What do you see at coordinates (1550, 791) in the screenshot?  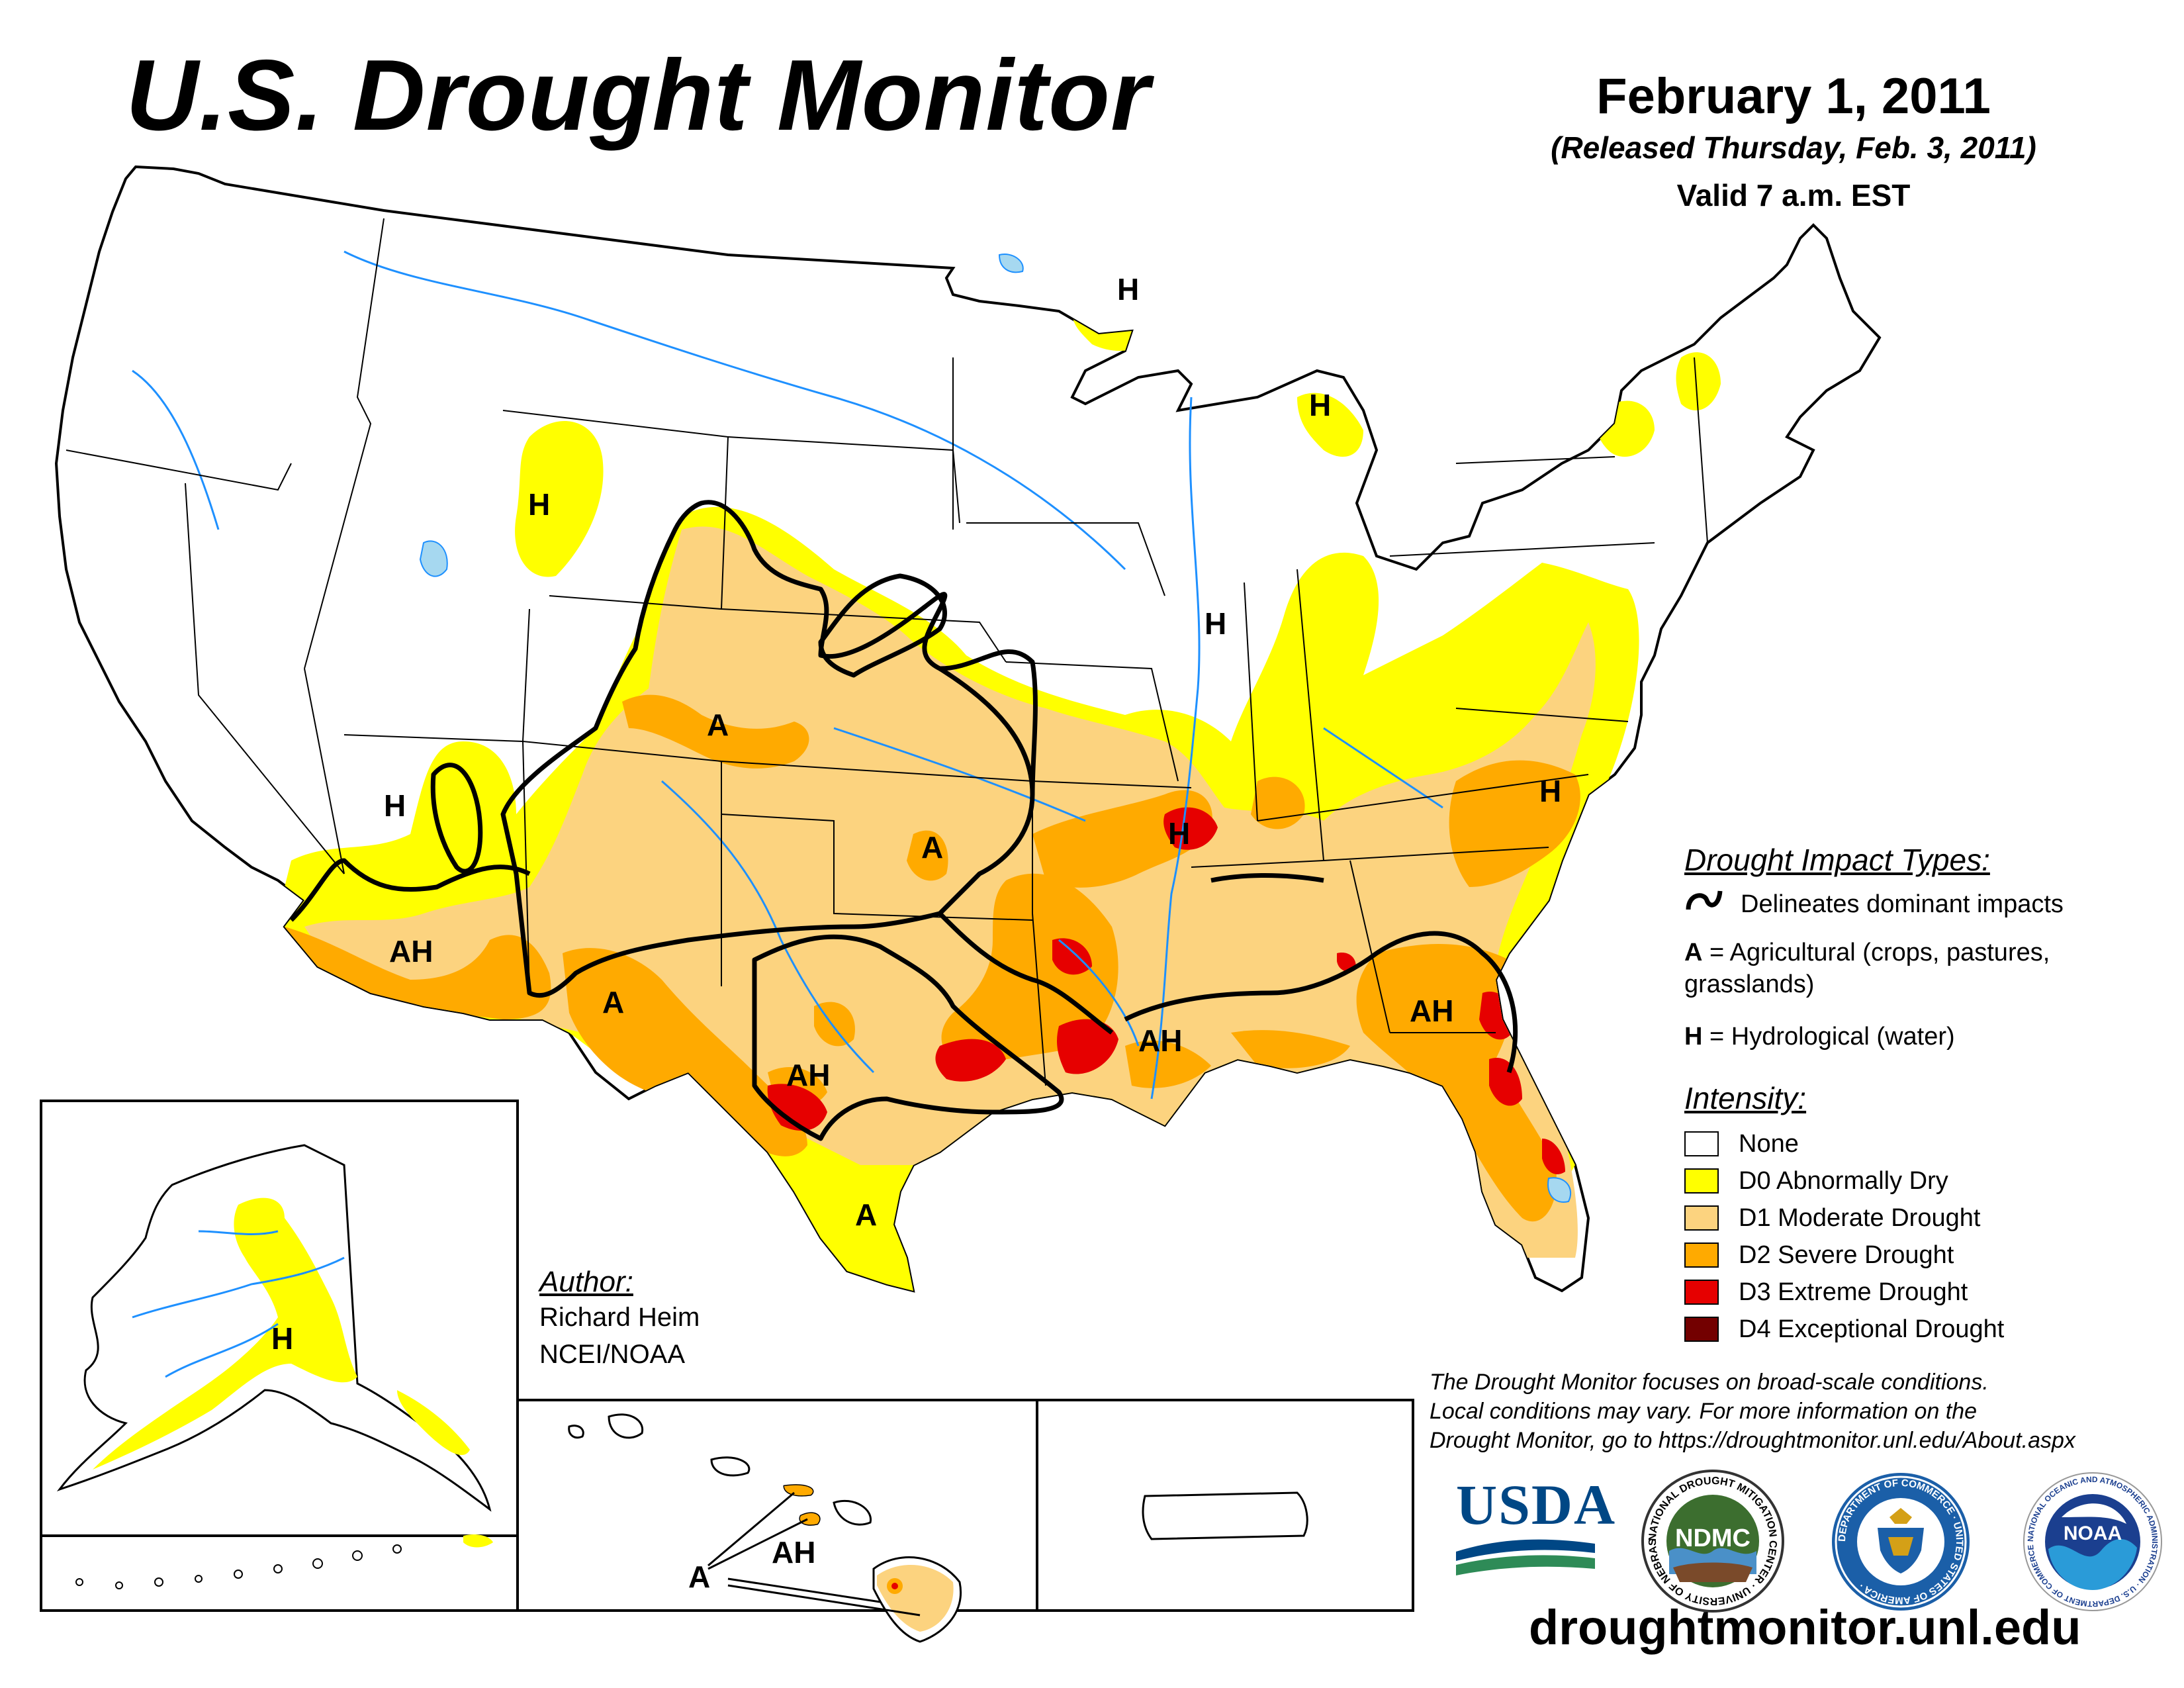 I see `label-h-north-carolina: H` at bounding box center [1550, 791].